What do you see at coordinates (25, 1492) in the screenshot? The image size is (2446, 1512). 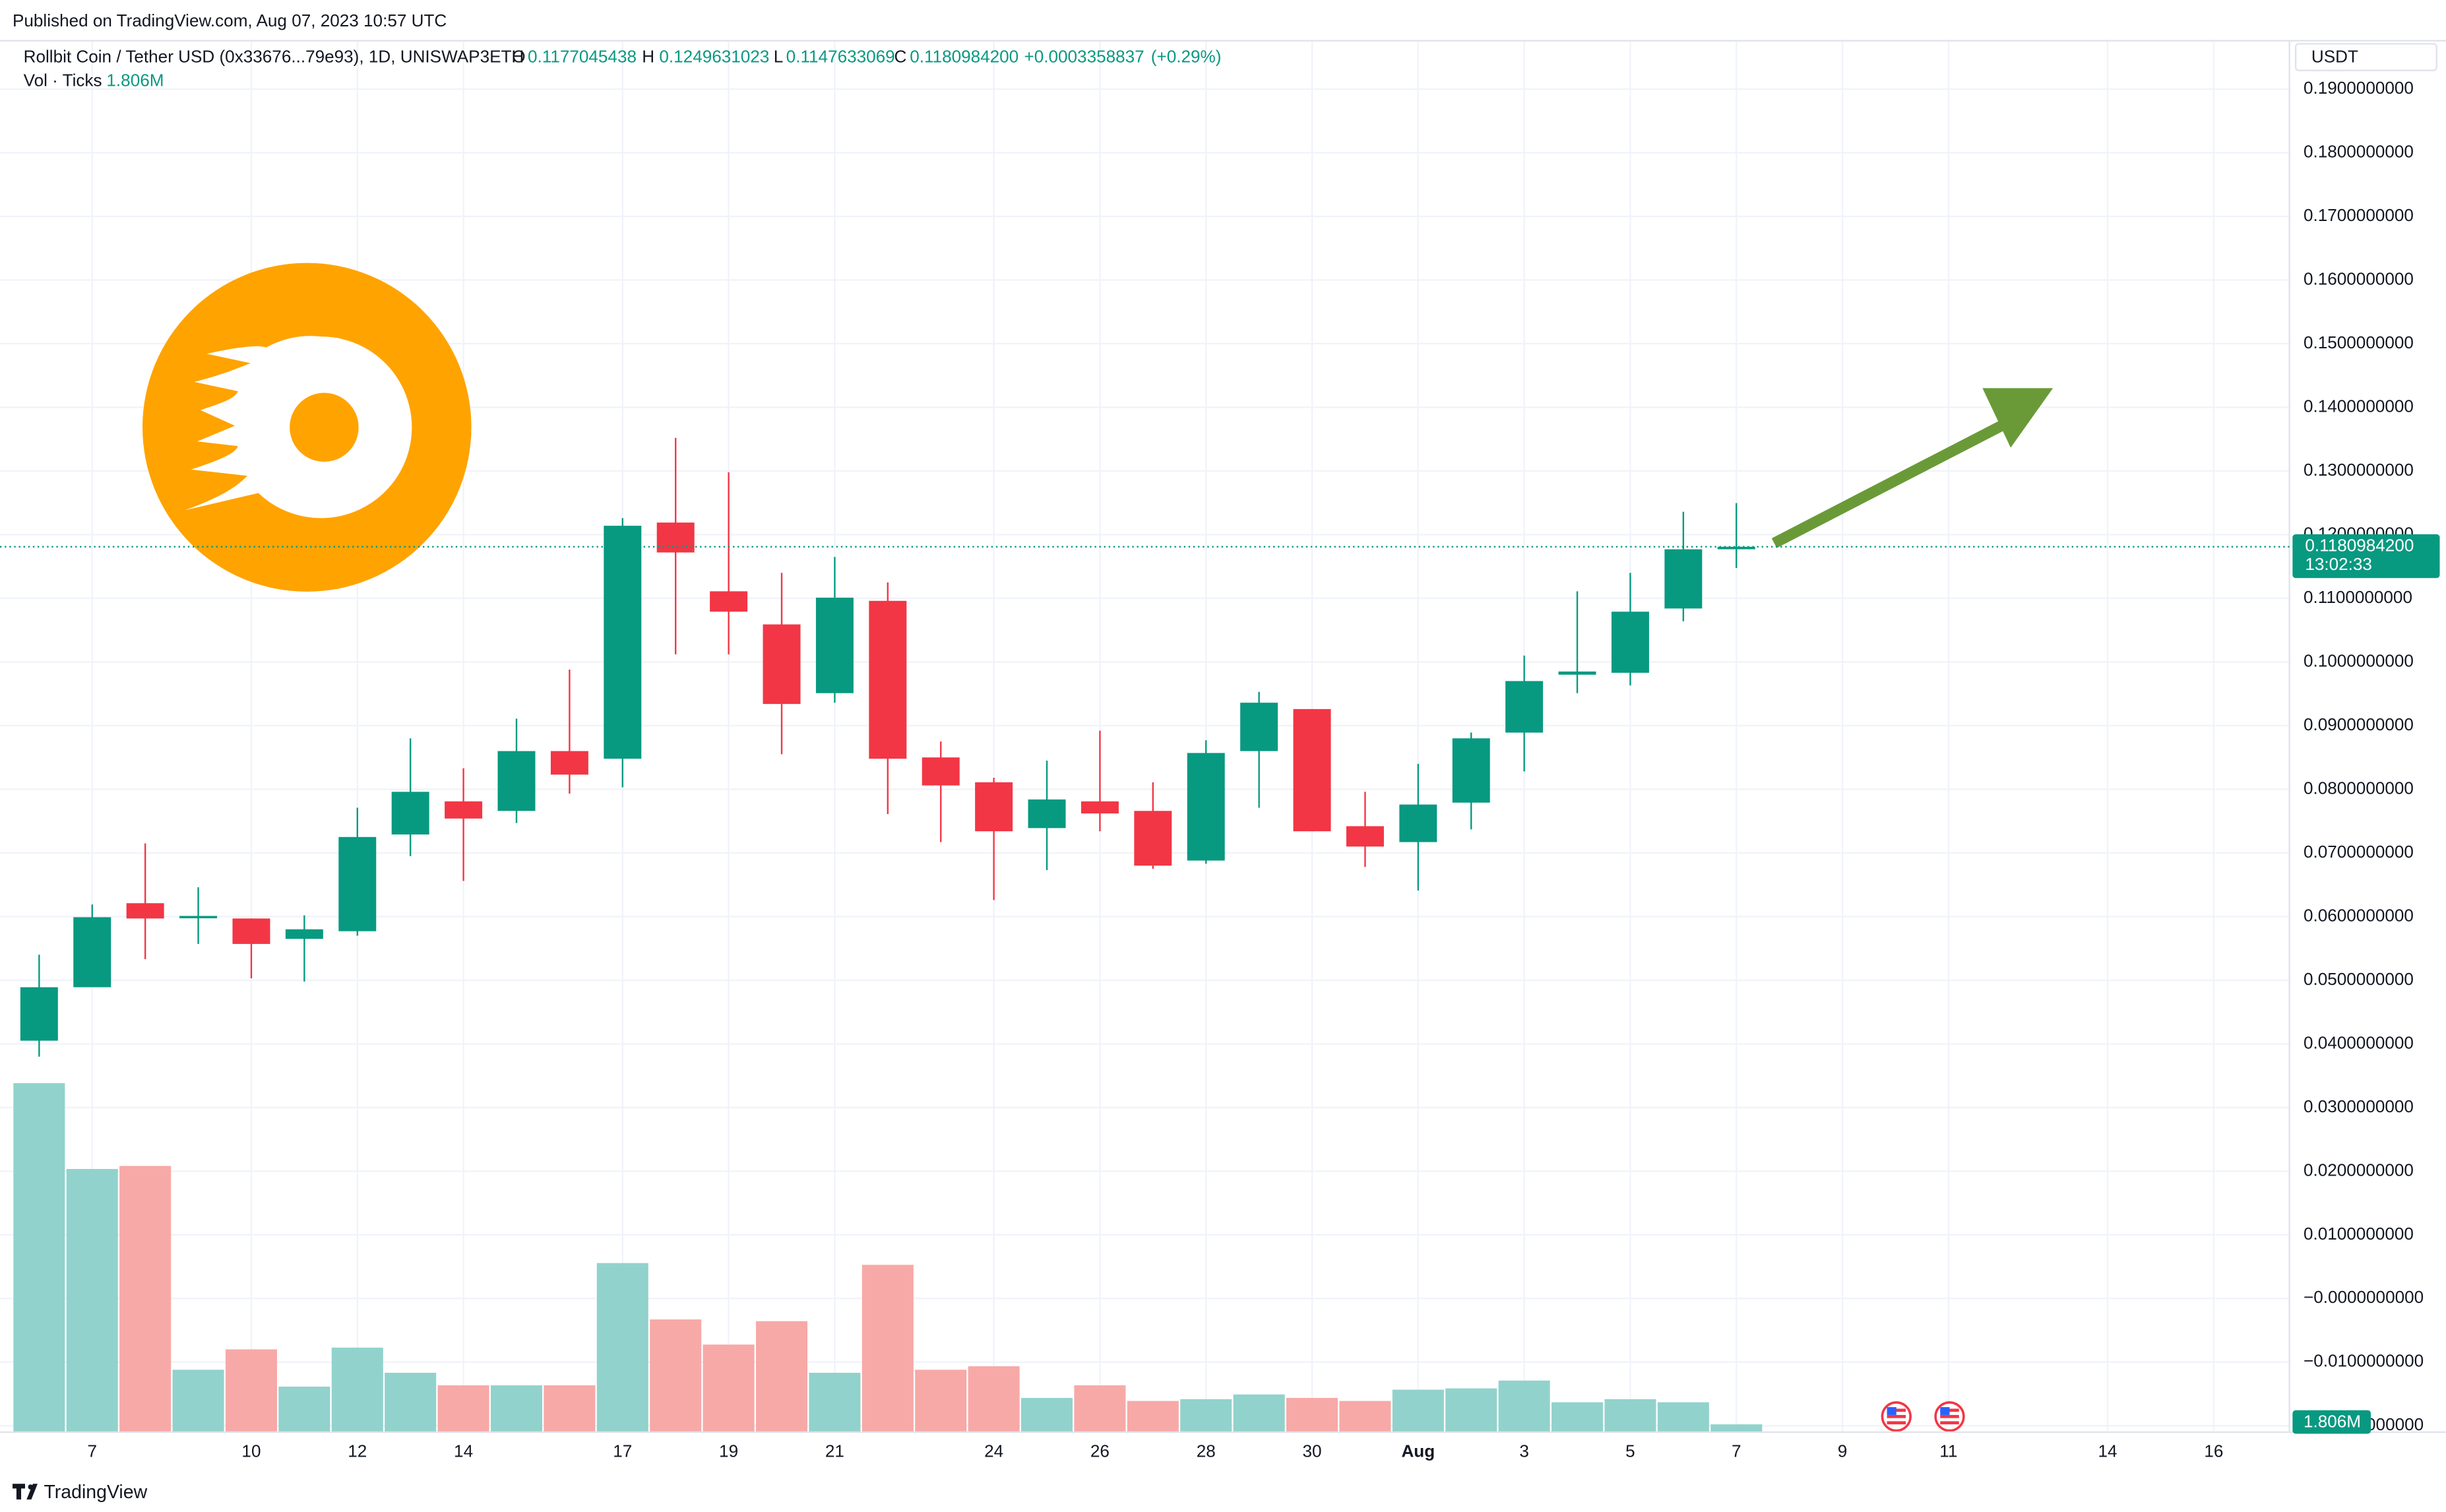 I see `footer-logo` at bounding box center [25, 1492].